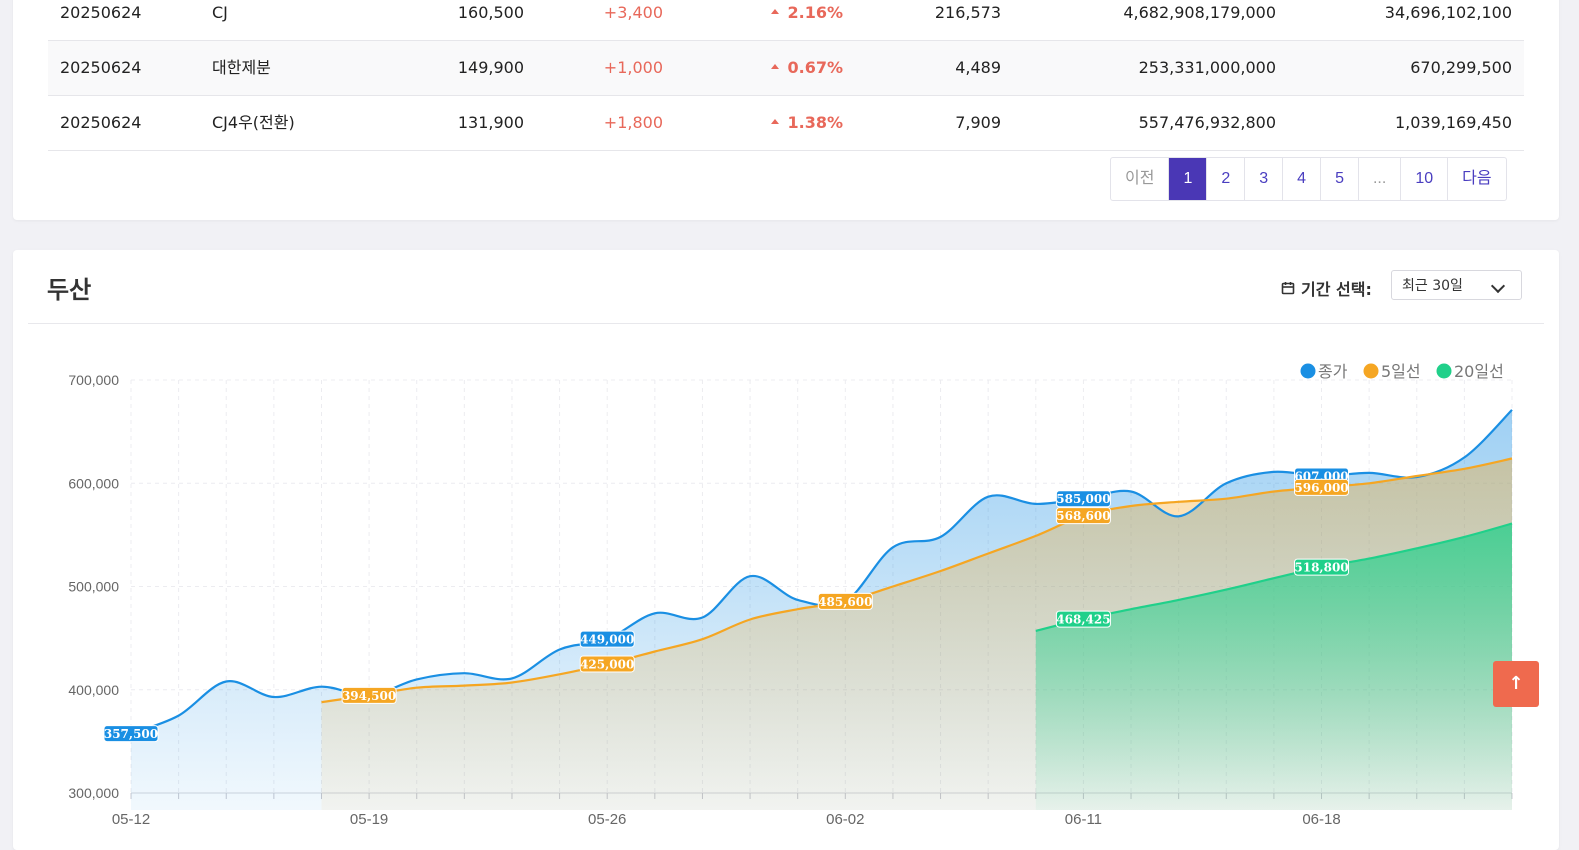 The height and width of the screenshot is (850, 1579). I want to click on change-cell: +3,400, so click(633, 20).